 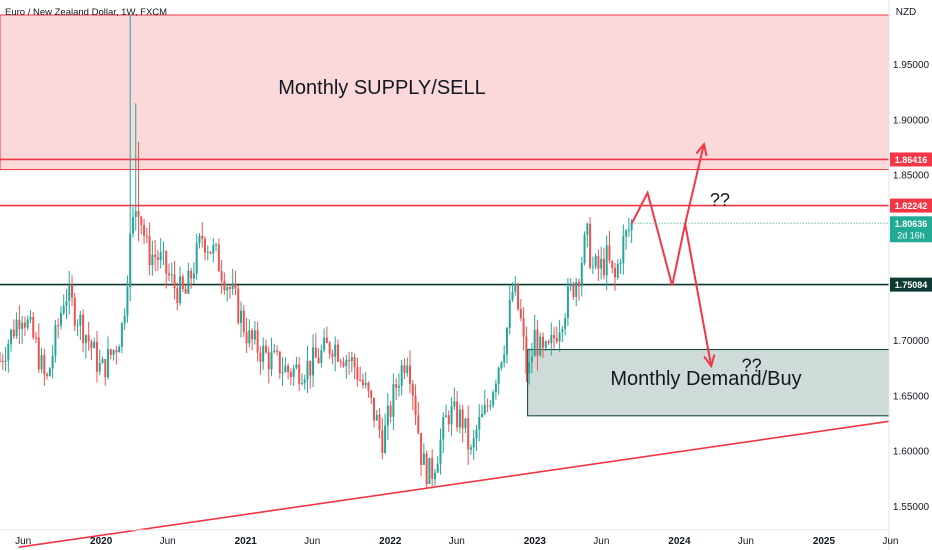 What do you see at coordinates (911, 176) in the screenshot?
I see `price-tick-label: 1.85000` at bounding box center [911, 176].